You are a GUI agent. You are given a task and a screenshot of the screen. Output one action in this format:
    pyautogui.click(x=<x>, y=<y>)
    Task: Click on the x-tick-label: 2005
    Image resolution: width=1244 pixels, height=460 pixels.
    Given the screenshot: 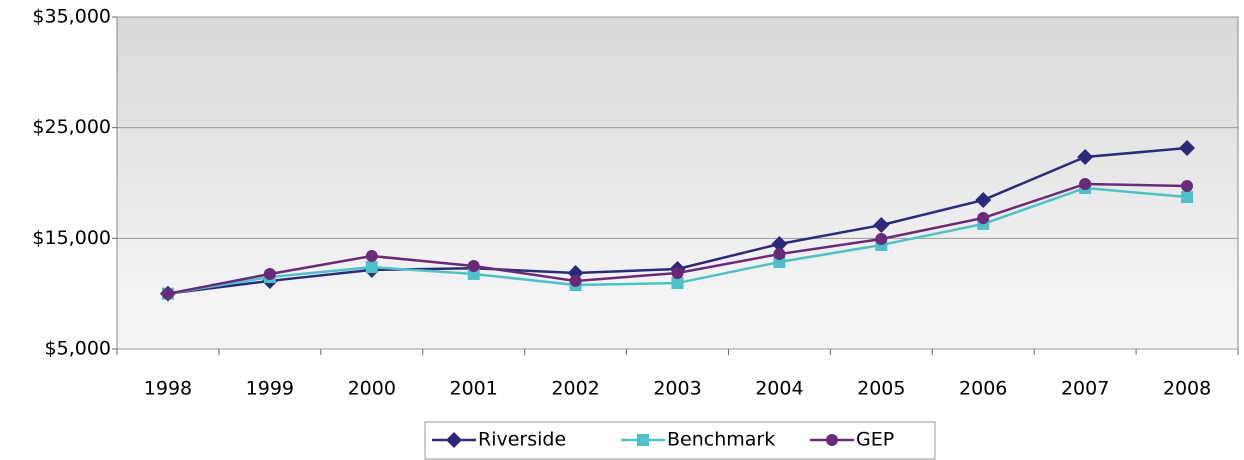 What is the action you would take?
    pyautogui.click(x=881, y=389)
    